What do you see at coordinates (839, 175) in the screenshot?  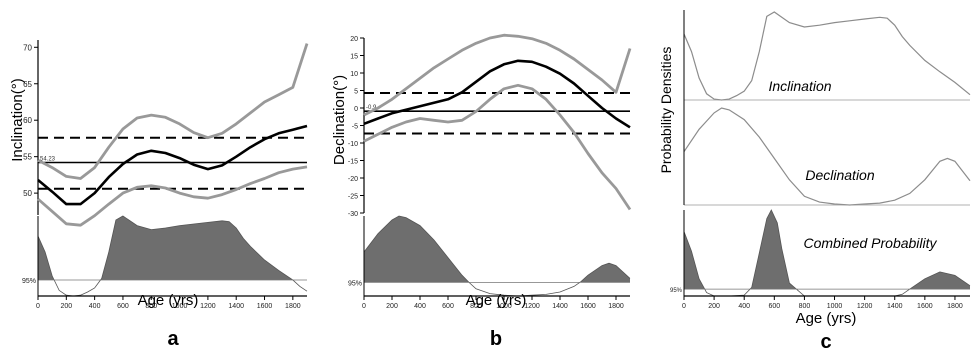 I see `declination-curve-label: Declination` at bounding box center [839, 175].